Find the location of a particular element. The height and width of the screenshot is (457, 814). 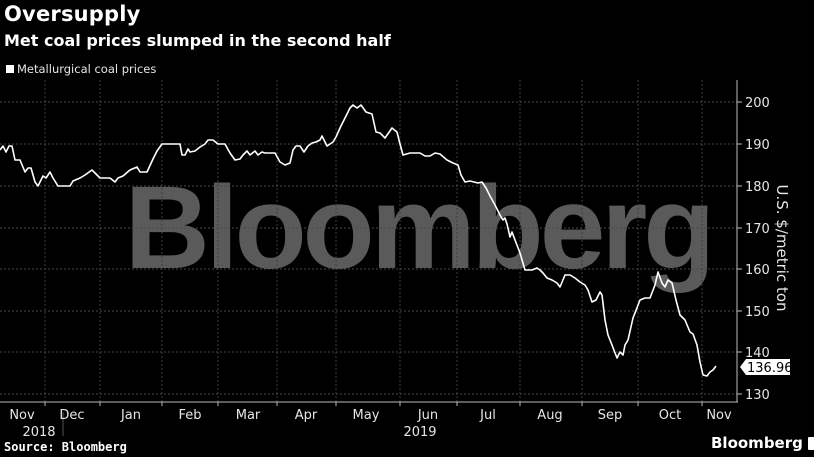

svg-text: Oct is located at coordinates (670, 415).